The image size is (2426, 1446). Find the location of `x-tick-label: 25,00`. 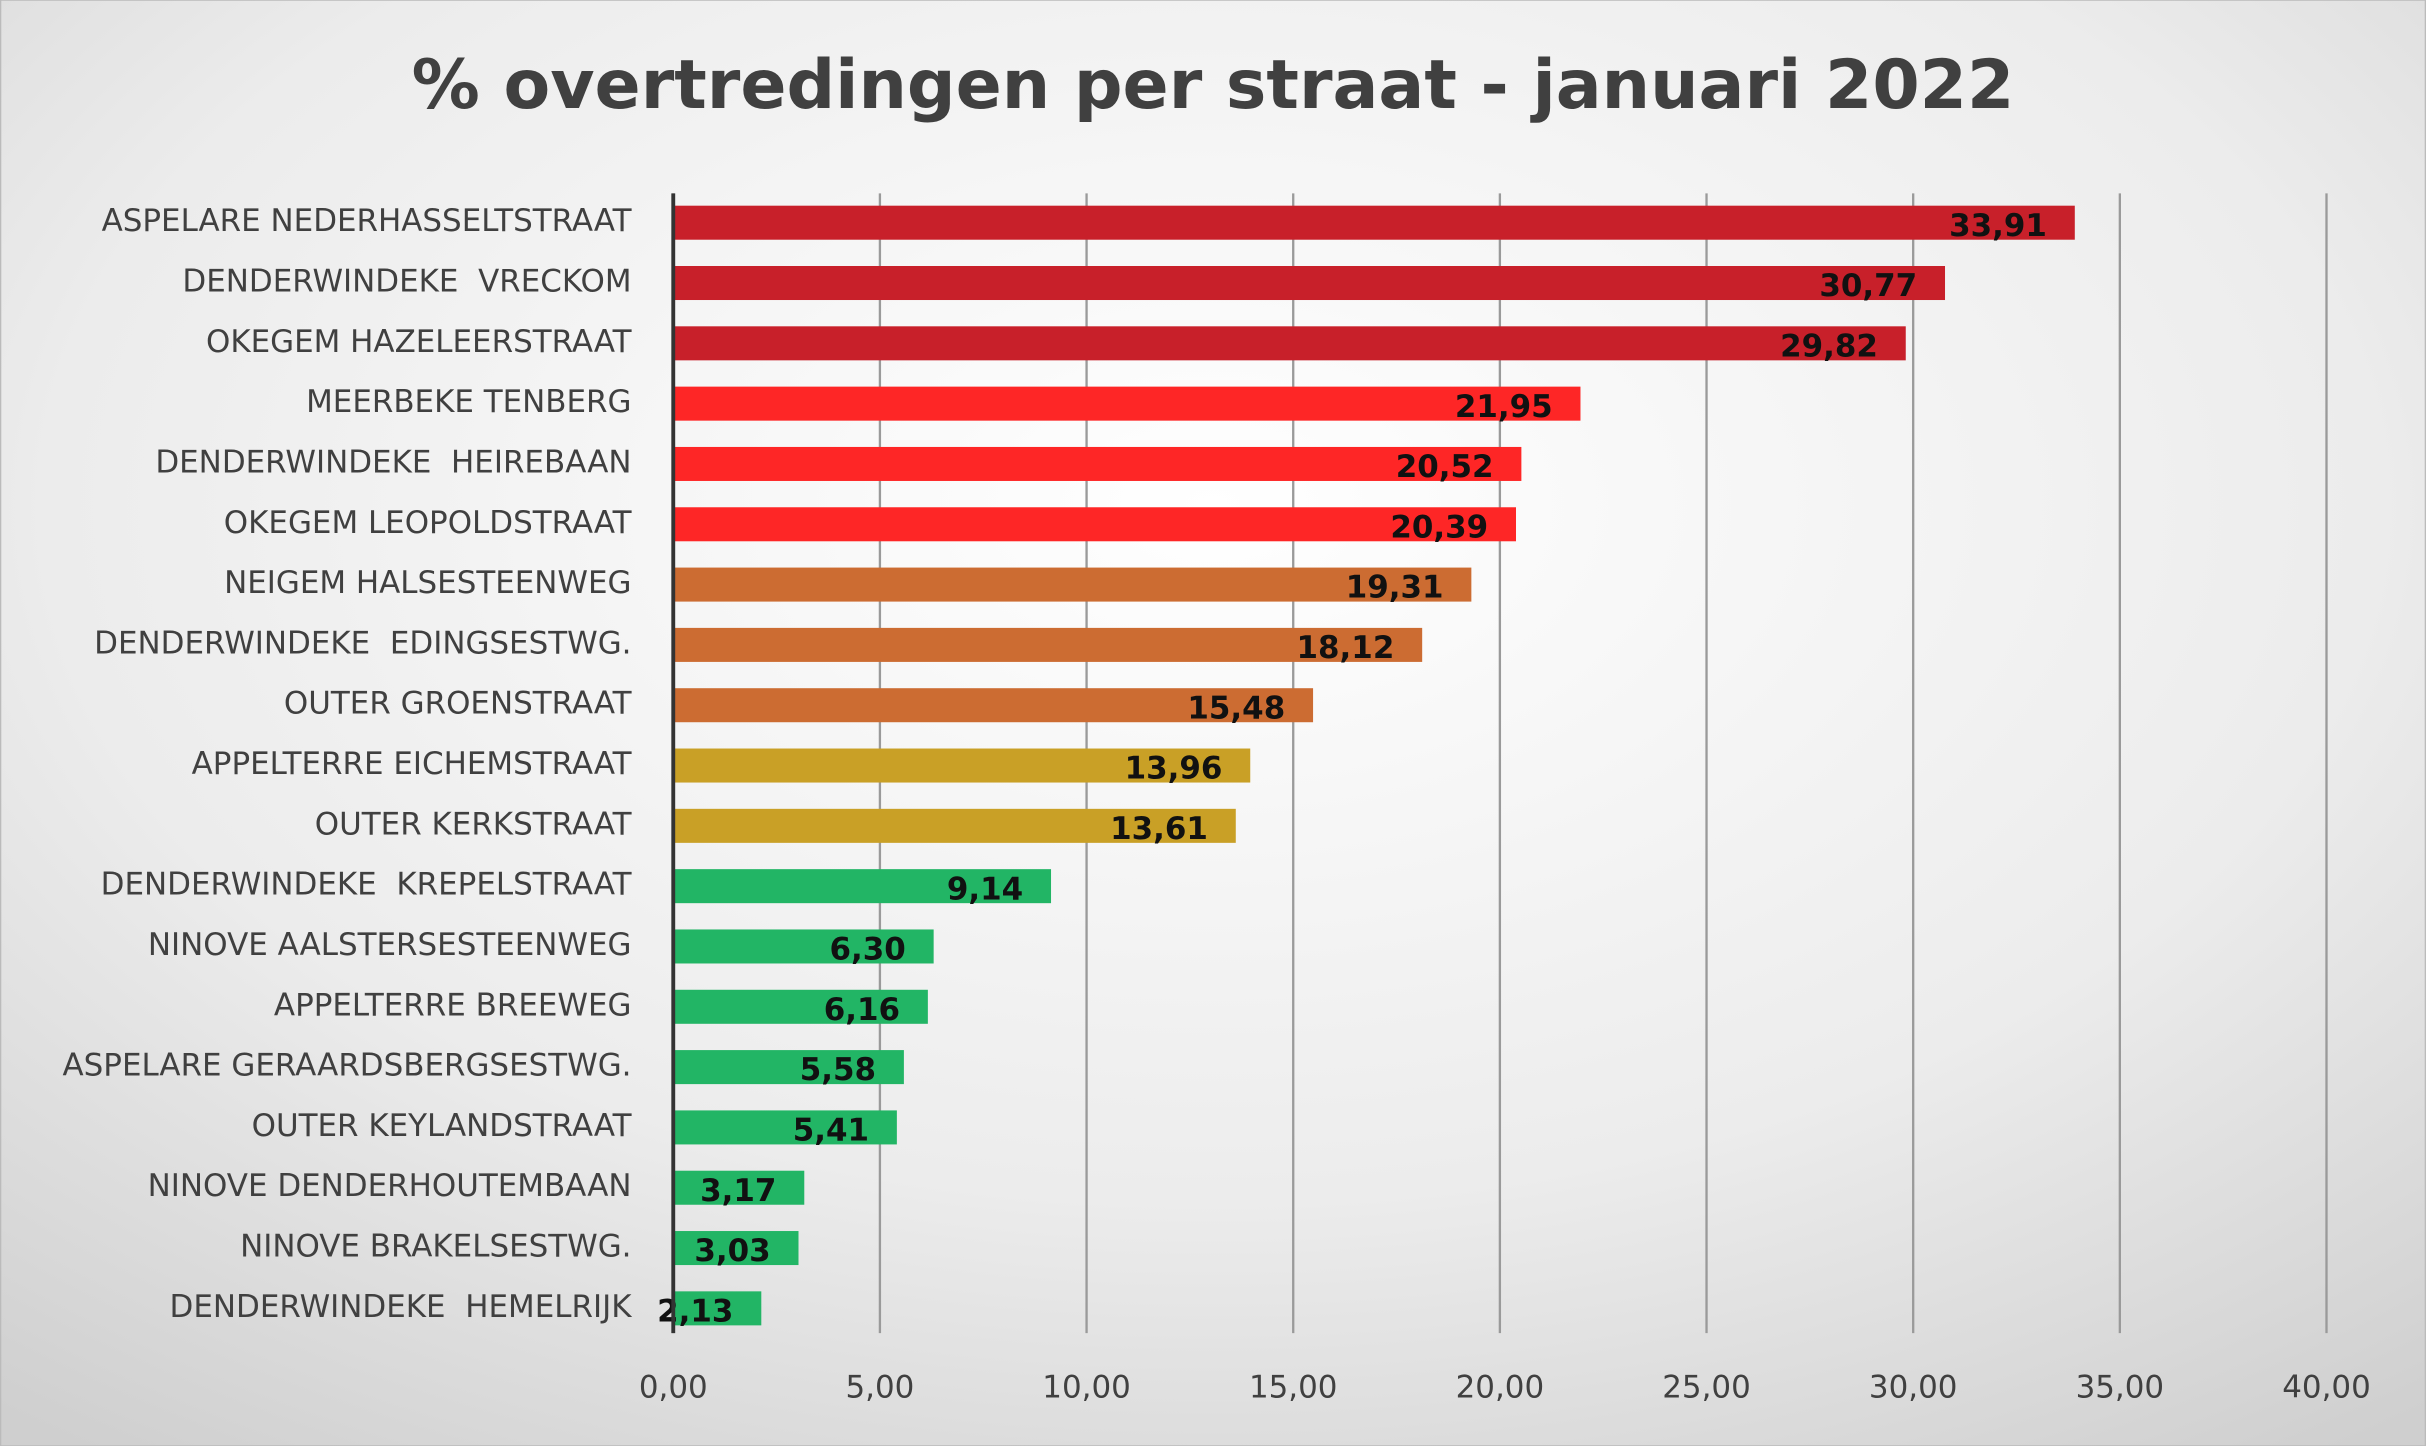

x-tick-label: 25,00 is located at coordinates (1706, 1387).